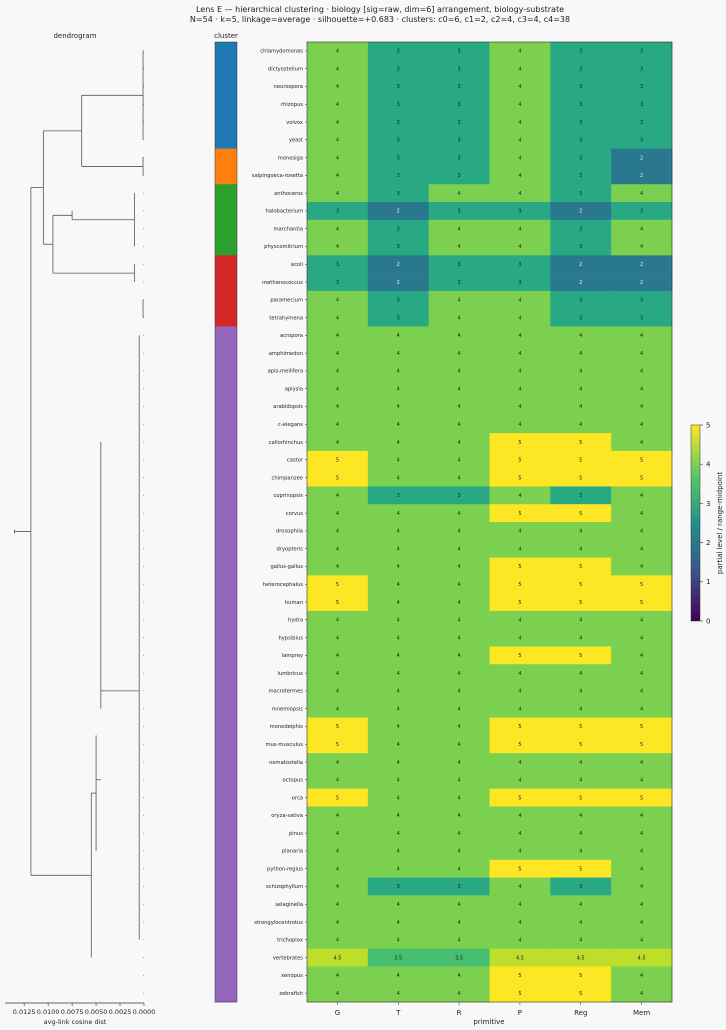  I want to click on x-axis-label: primitive, so click(488, 1022).